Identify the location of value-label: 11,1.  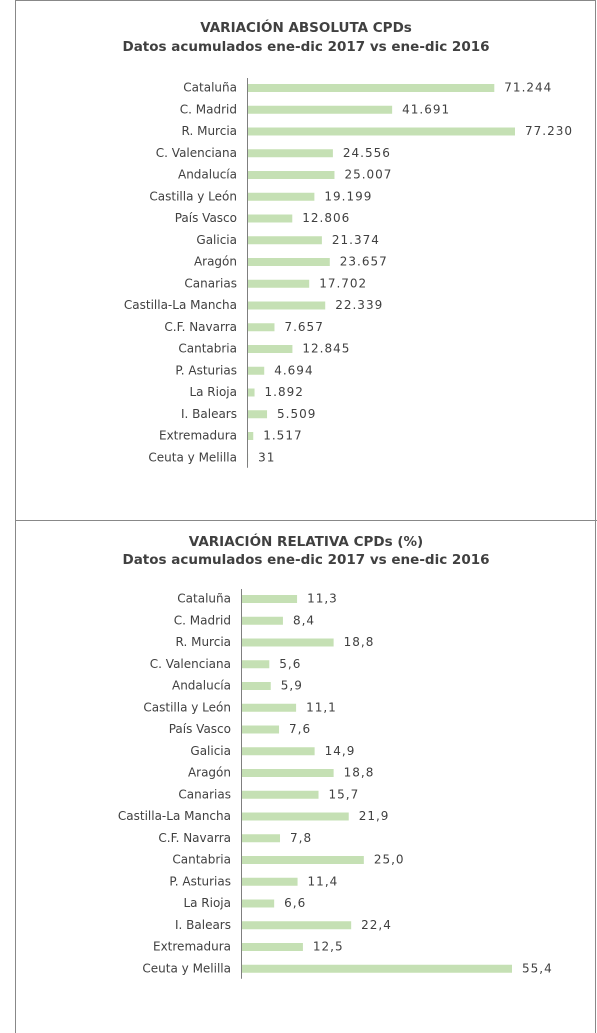
(321, 707).